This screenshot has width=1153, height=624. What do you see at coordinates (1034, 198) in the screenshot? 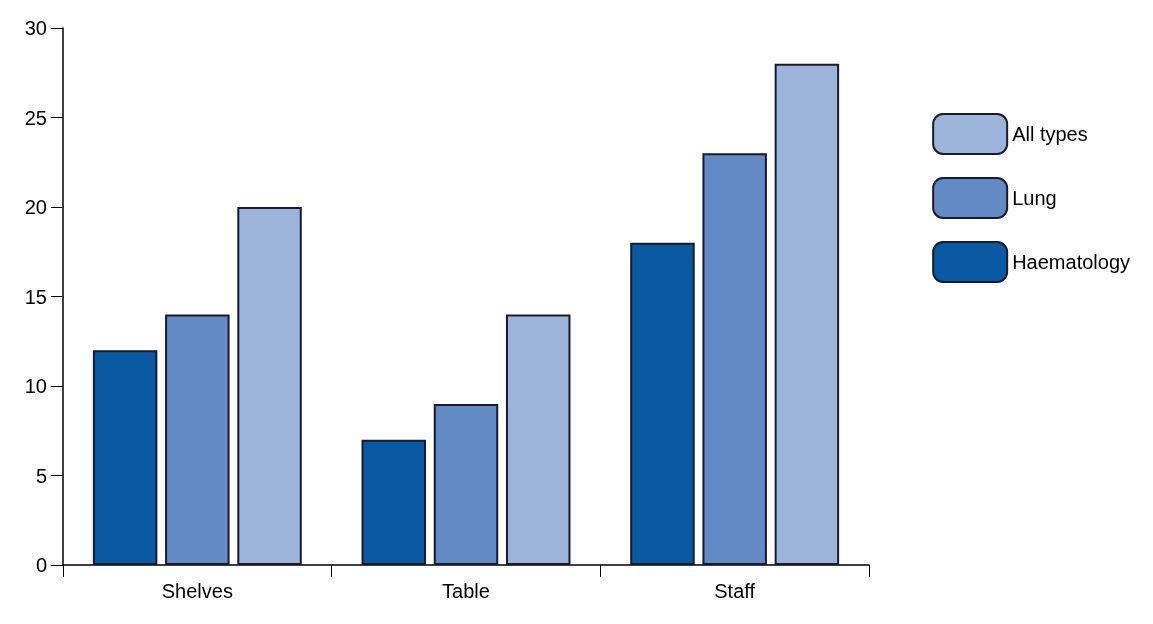
I see `legend-label: Lung` at bounding box center [1034, 198].